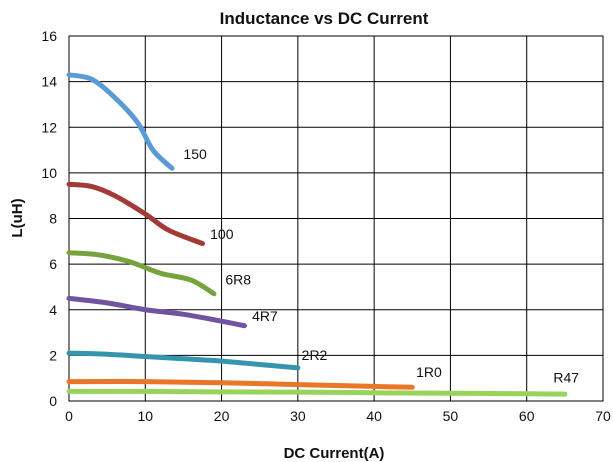 Image resolution: width=613 pixels, height=462 pixels. What do you see at coordinates (49, 173) in the screenshot?
I see `y-tick-label: 10` at bounding box center [49, 173].